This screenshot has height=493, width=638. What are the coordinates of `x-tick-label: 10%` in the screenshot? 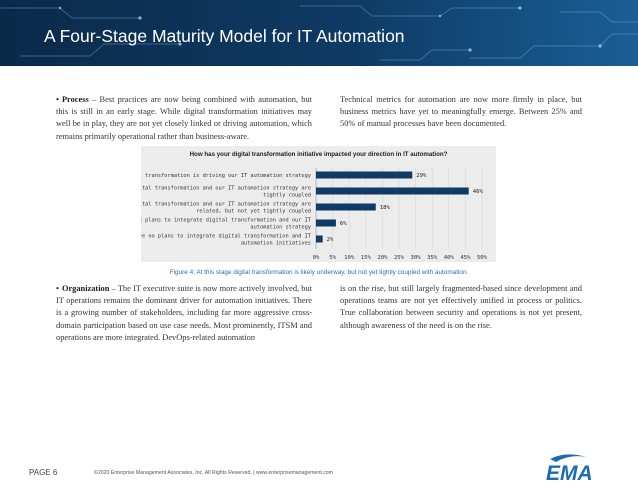 It's located at (349, 258).